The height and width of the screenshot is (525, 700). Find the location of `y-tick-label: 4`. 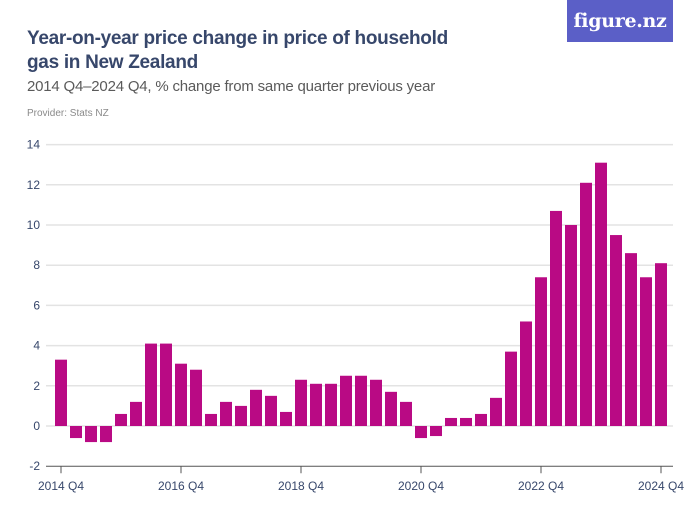

y-tick-label: 4 is located at coordinates (36, 346).